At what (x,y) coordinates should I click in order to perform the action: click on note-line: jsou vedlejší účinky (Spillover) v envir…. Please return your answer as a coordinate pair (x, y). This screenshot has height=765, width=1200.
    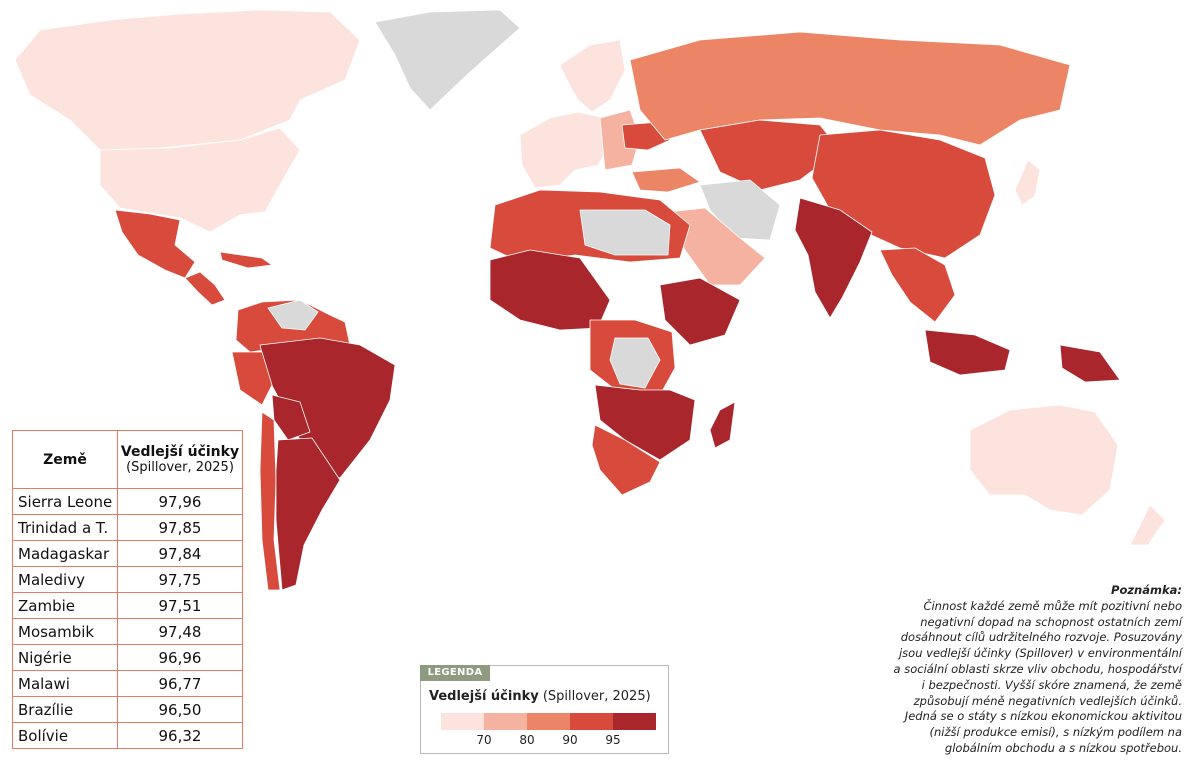
    Looking at the image, I should click on (1040, 653).